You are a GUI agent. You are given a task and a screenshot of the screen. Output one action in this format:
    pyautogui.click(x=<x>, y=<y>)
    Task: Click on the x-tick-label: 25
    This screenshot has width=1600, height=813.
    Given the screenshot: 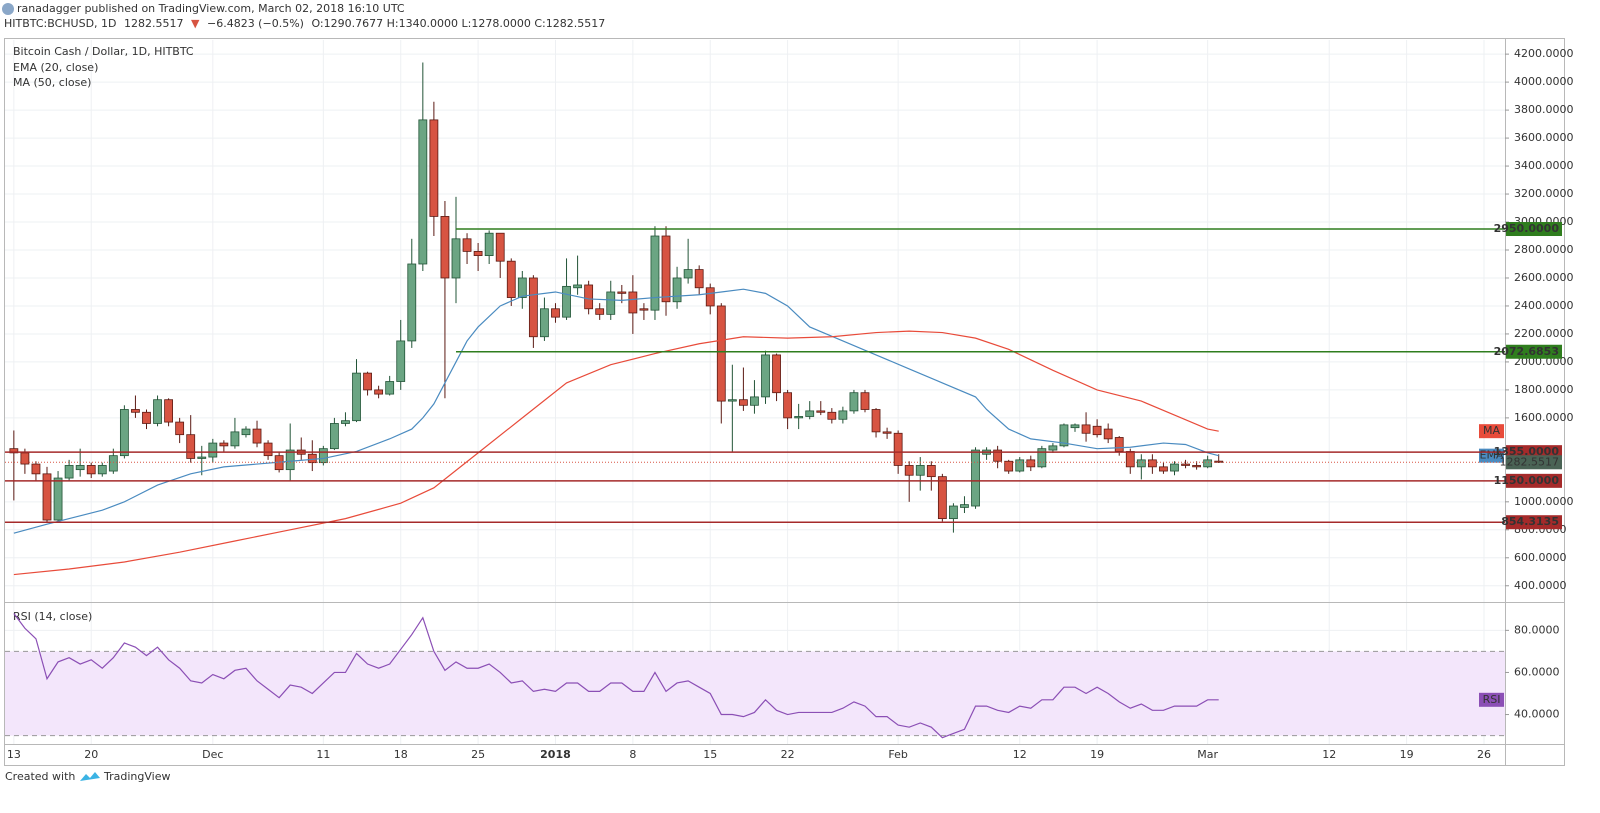 What is the action you would take?
    pyautogui.click(x=478, y=754)
    